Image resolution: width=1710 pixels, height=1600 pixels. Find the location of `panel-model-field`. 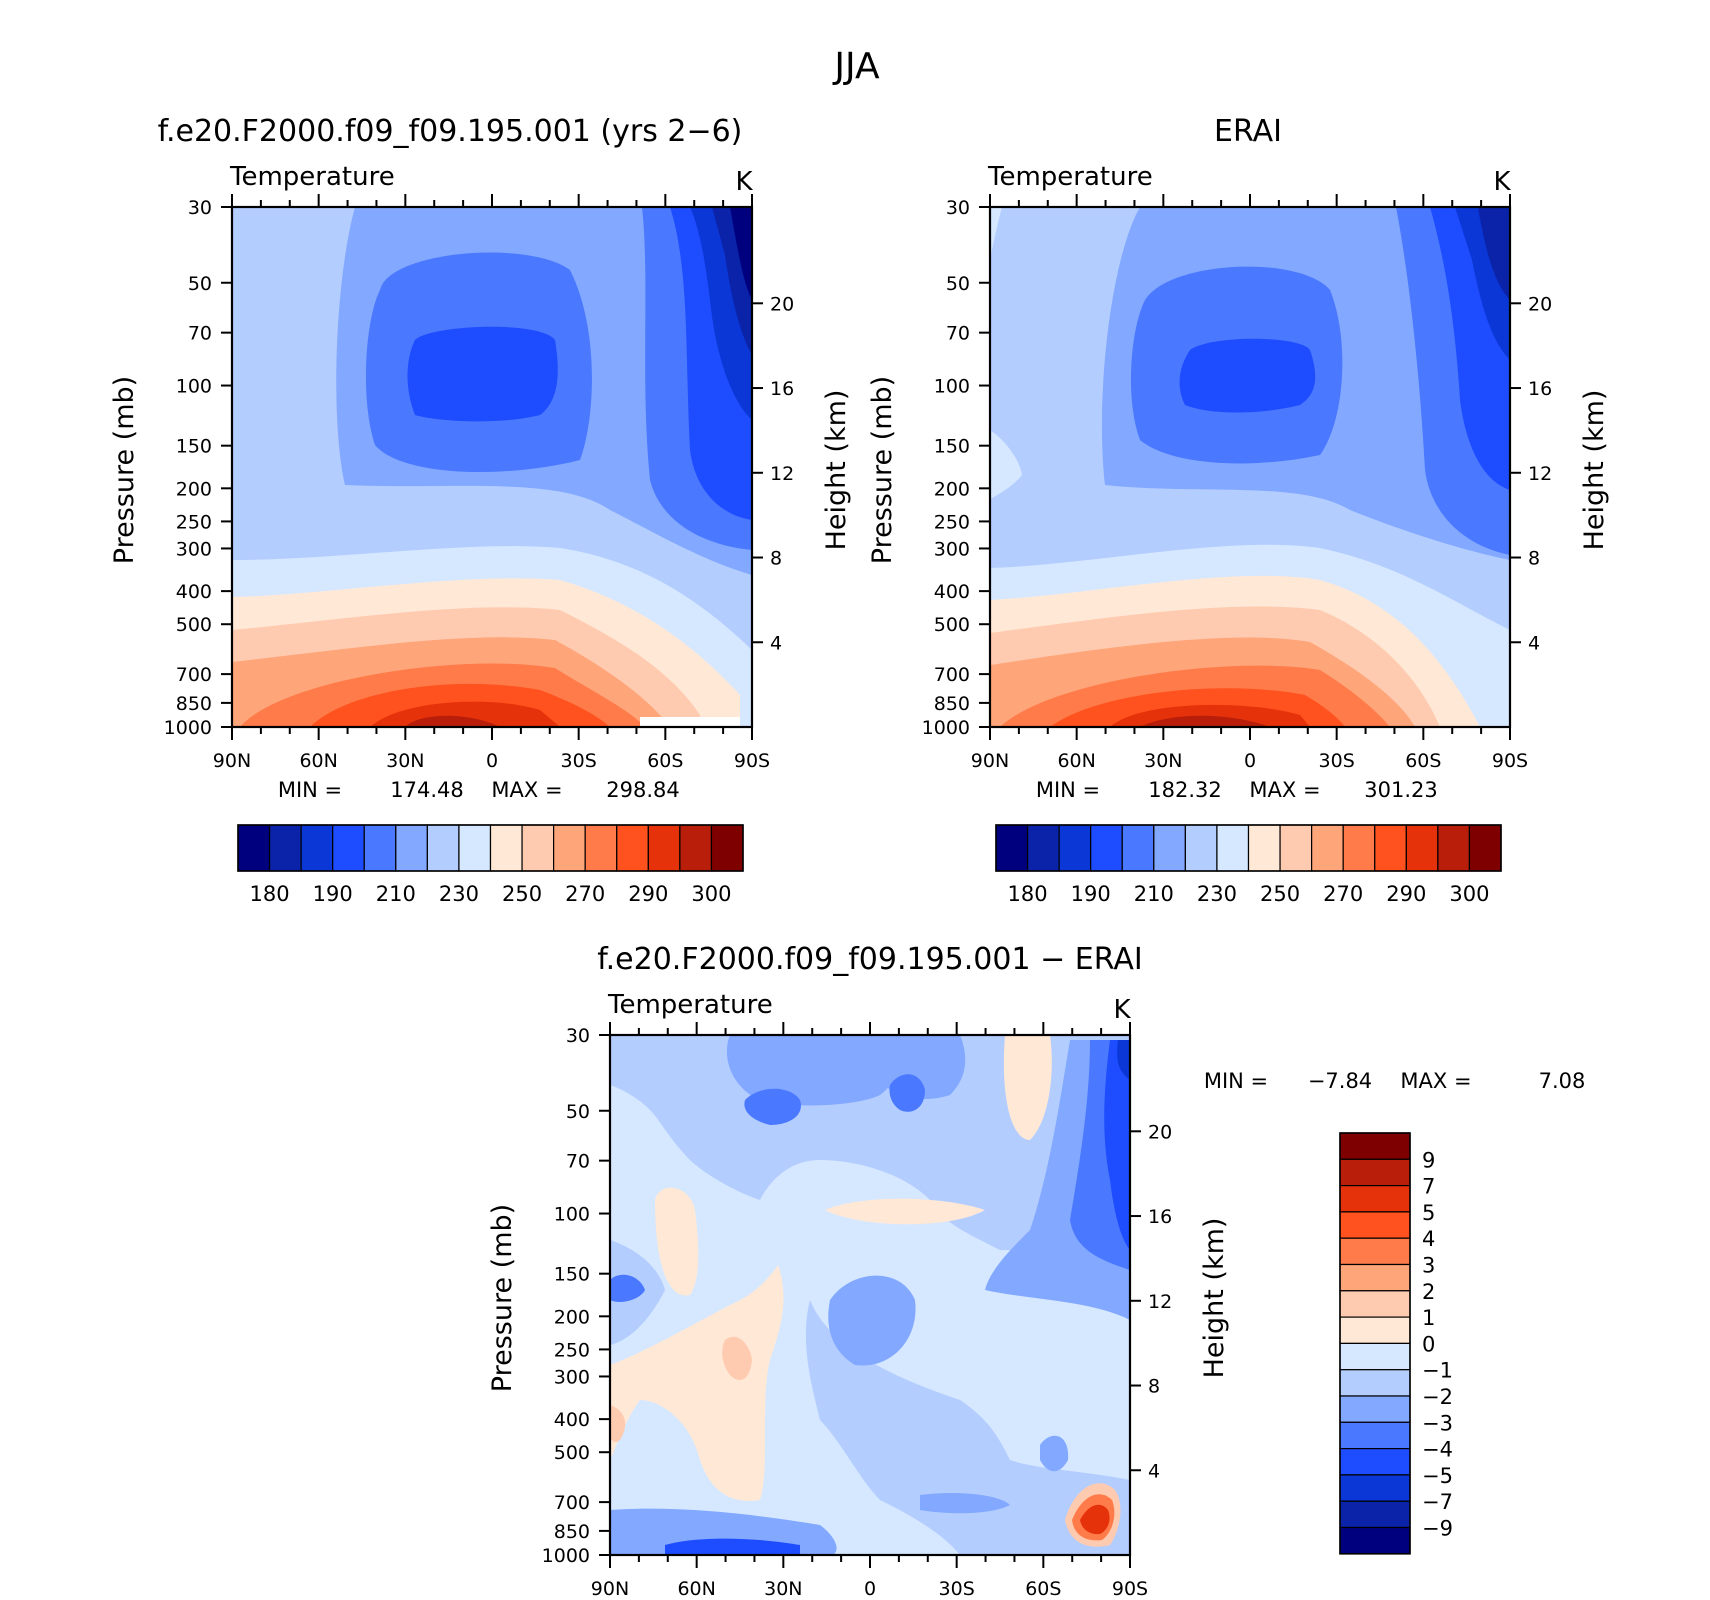

panel-model-field is located at coordinates (492, 467).